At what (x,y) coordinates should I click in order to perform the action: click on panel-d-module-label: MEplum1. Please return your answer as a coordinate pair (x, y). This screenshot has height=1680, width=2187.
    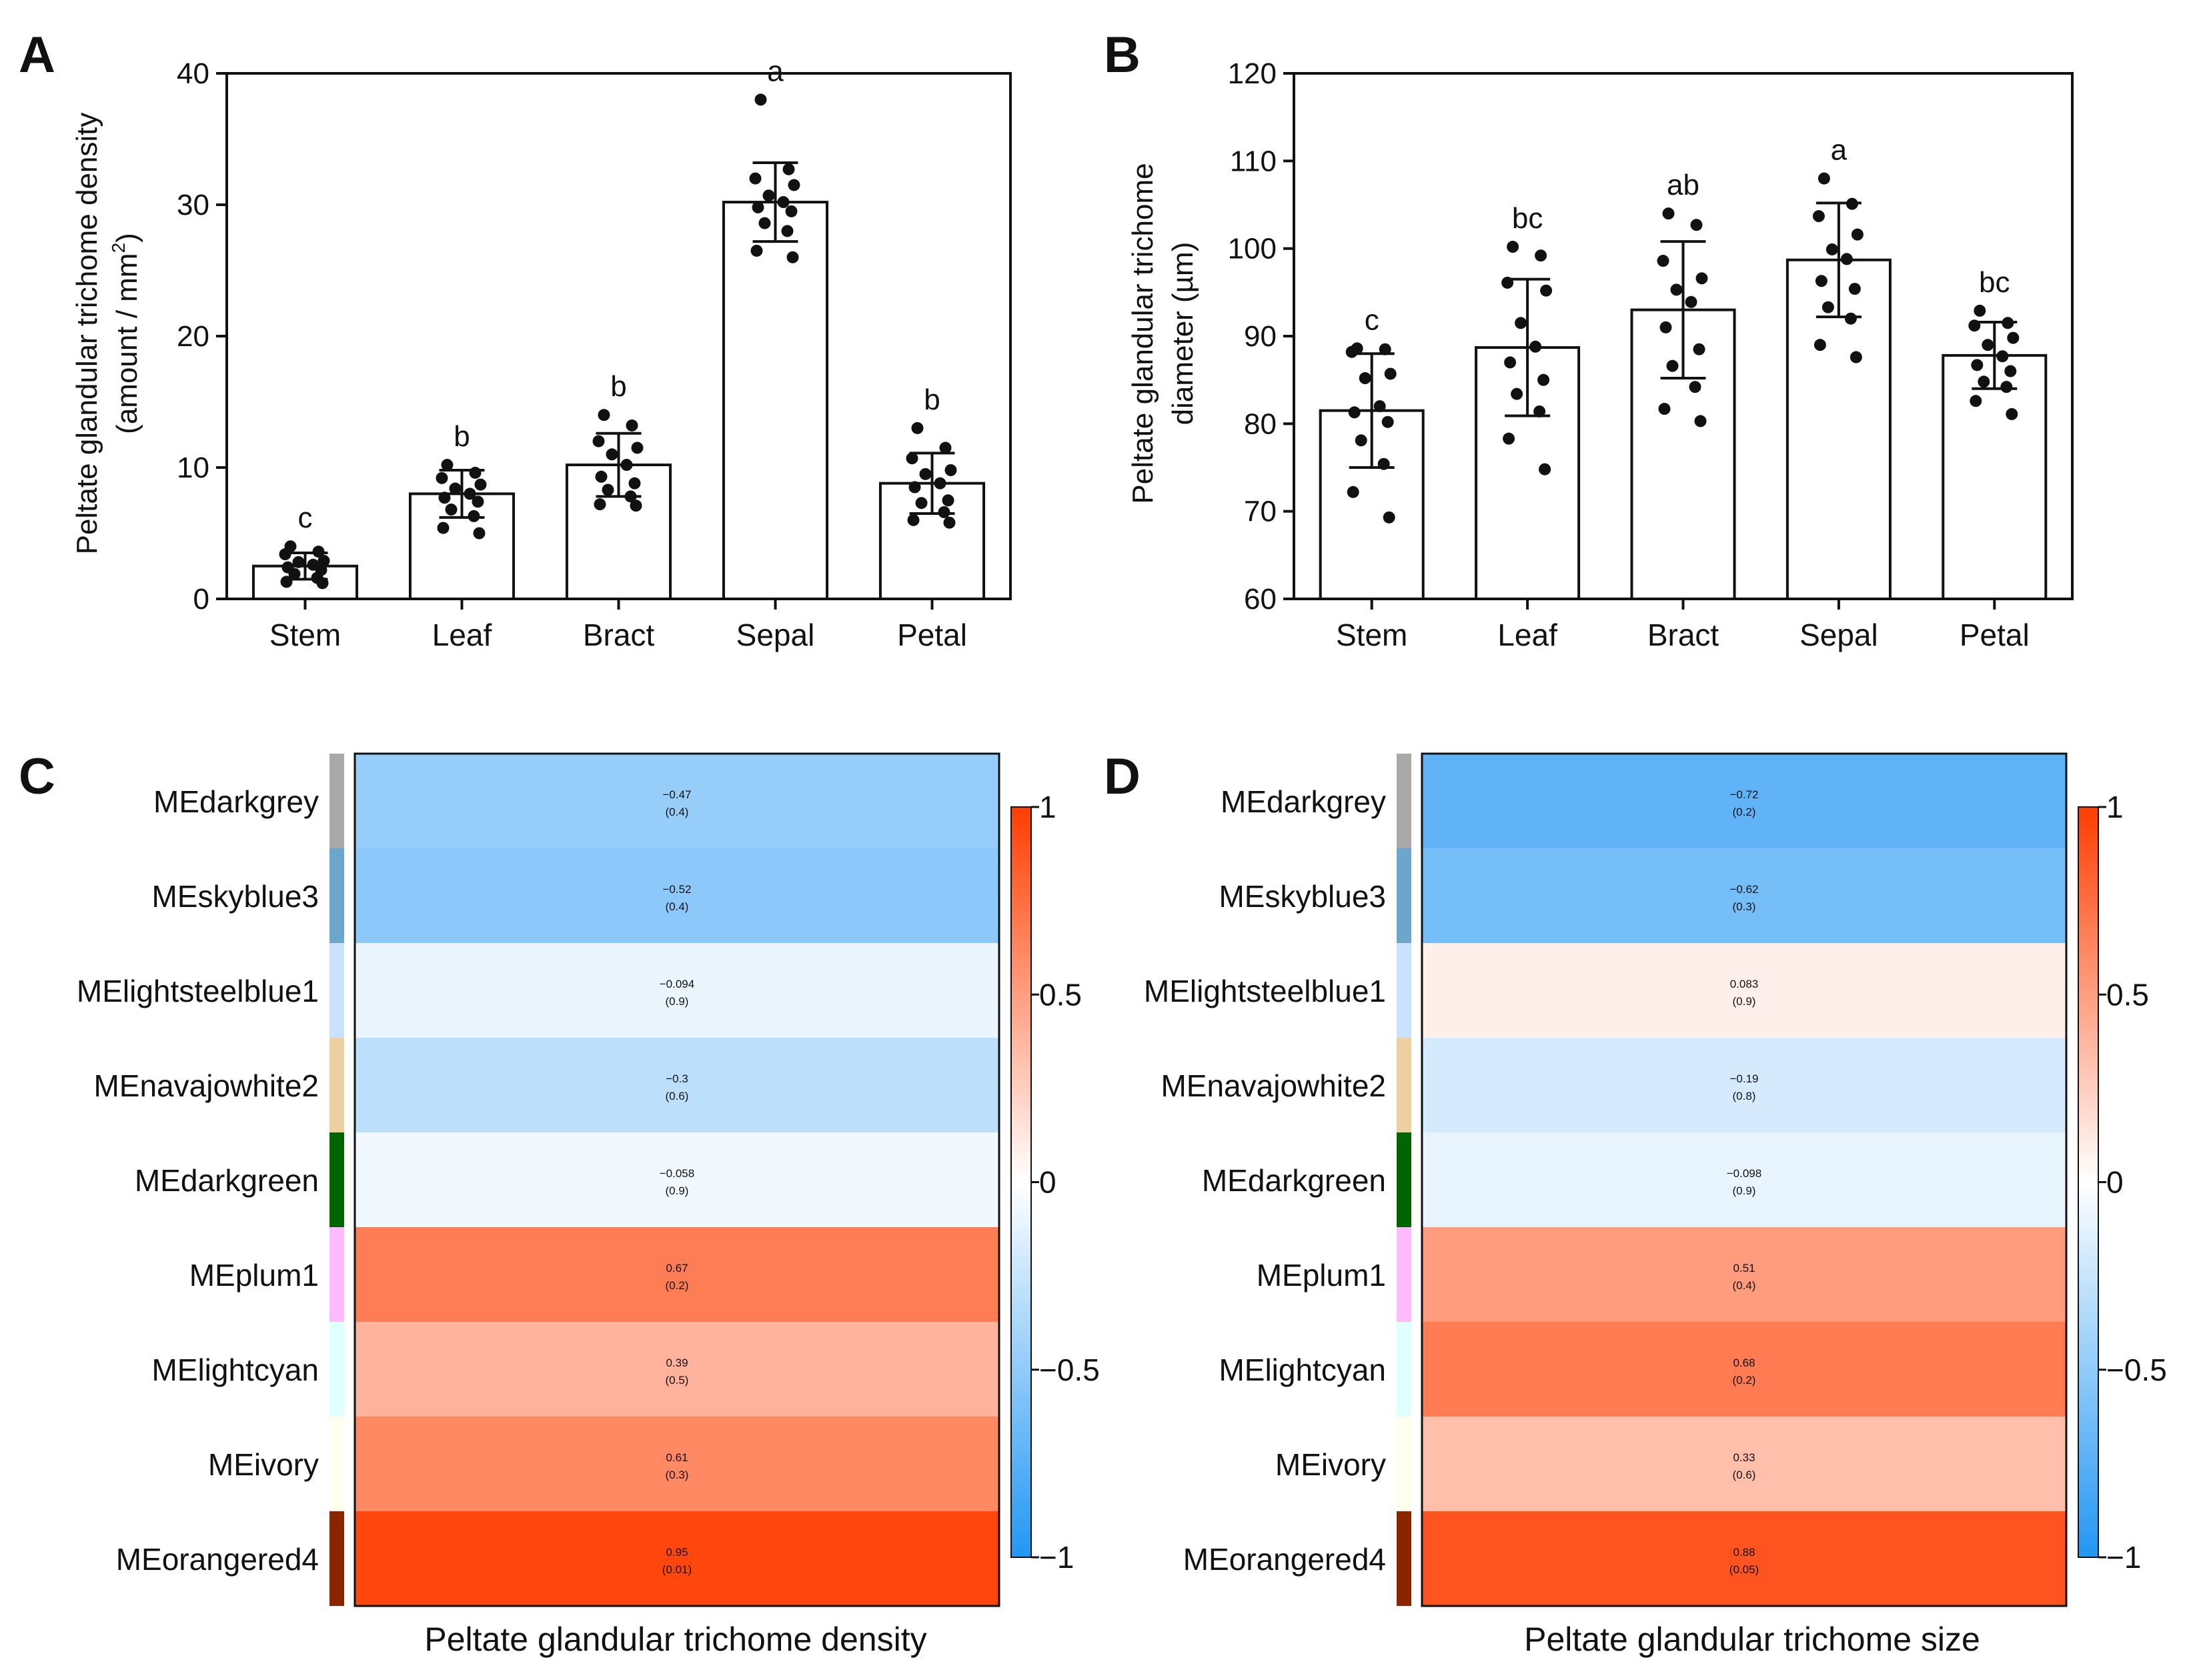
    Looking at the image, I should click on (1321, 1275).